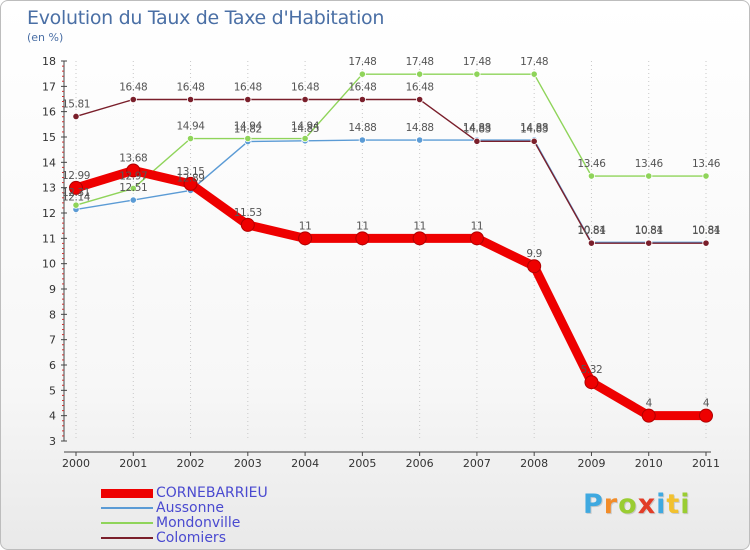 This screenshot has height=550, width=750. What do you see at coordinates (49, 61) in the screenshot?
I see `y-tick-label: 18` at bounding box center [49, 61].